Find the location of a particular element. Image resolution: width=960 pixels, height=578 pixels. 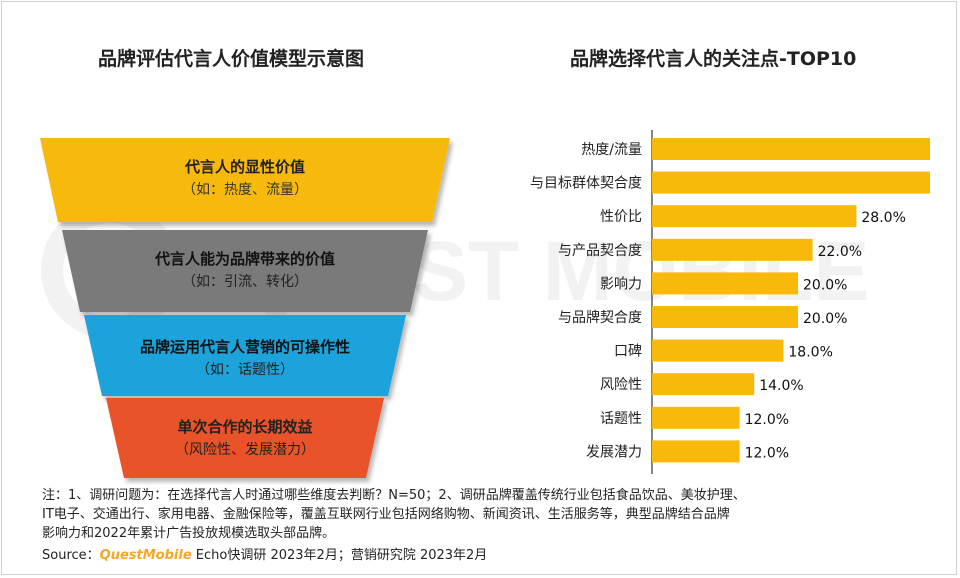

funnel-level-4-subtitle: （风险性、发展潜力） is located at coordinates (245, 450).